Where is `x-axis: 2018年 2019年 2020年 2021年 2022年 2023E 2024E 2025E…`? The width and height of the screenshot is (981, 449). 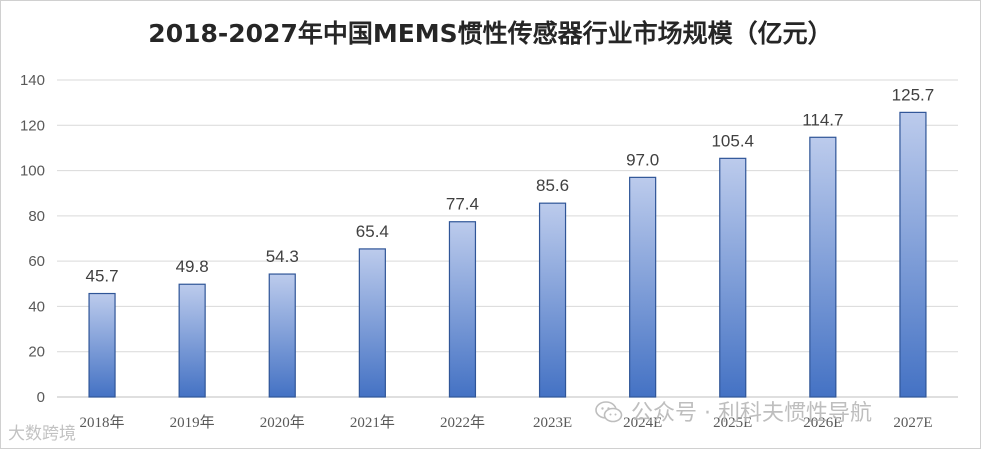 x-axis: 2018年 2019年 2020年 2021年 2022年 2023E 2024E 2025E… is located at coordinates (506, 422).